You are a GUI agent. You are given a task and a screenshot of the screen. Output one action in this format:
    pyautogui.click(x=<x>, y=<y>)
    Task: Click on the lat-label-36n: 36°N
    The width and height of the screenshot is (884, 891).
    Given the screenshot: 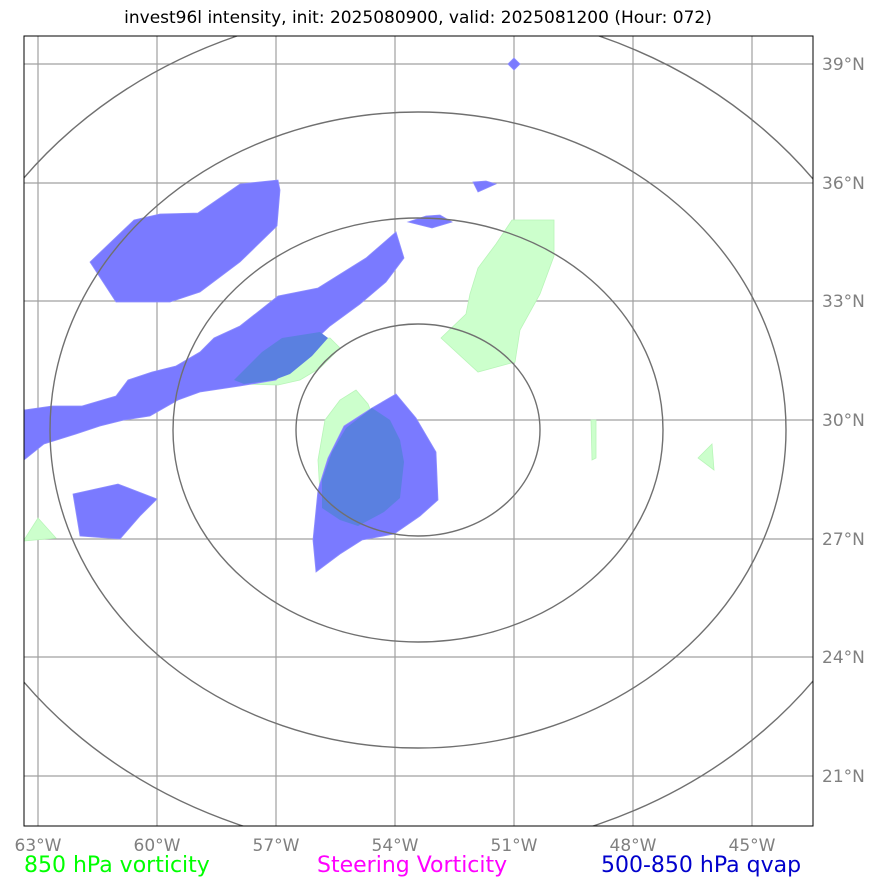 What is the action you would take?
    pyautogui.click(x=843, y=184)
    